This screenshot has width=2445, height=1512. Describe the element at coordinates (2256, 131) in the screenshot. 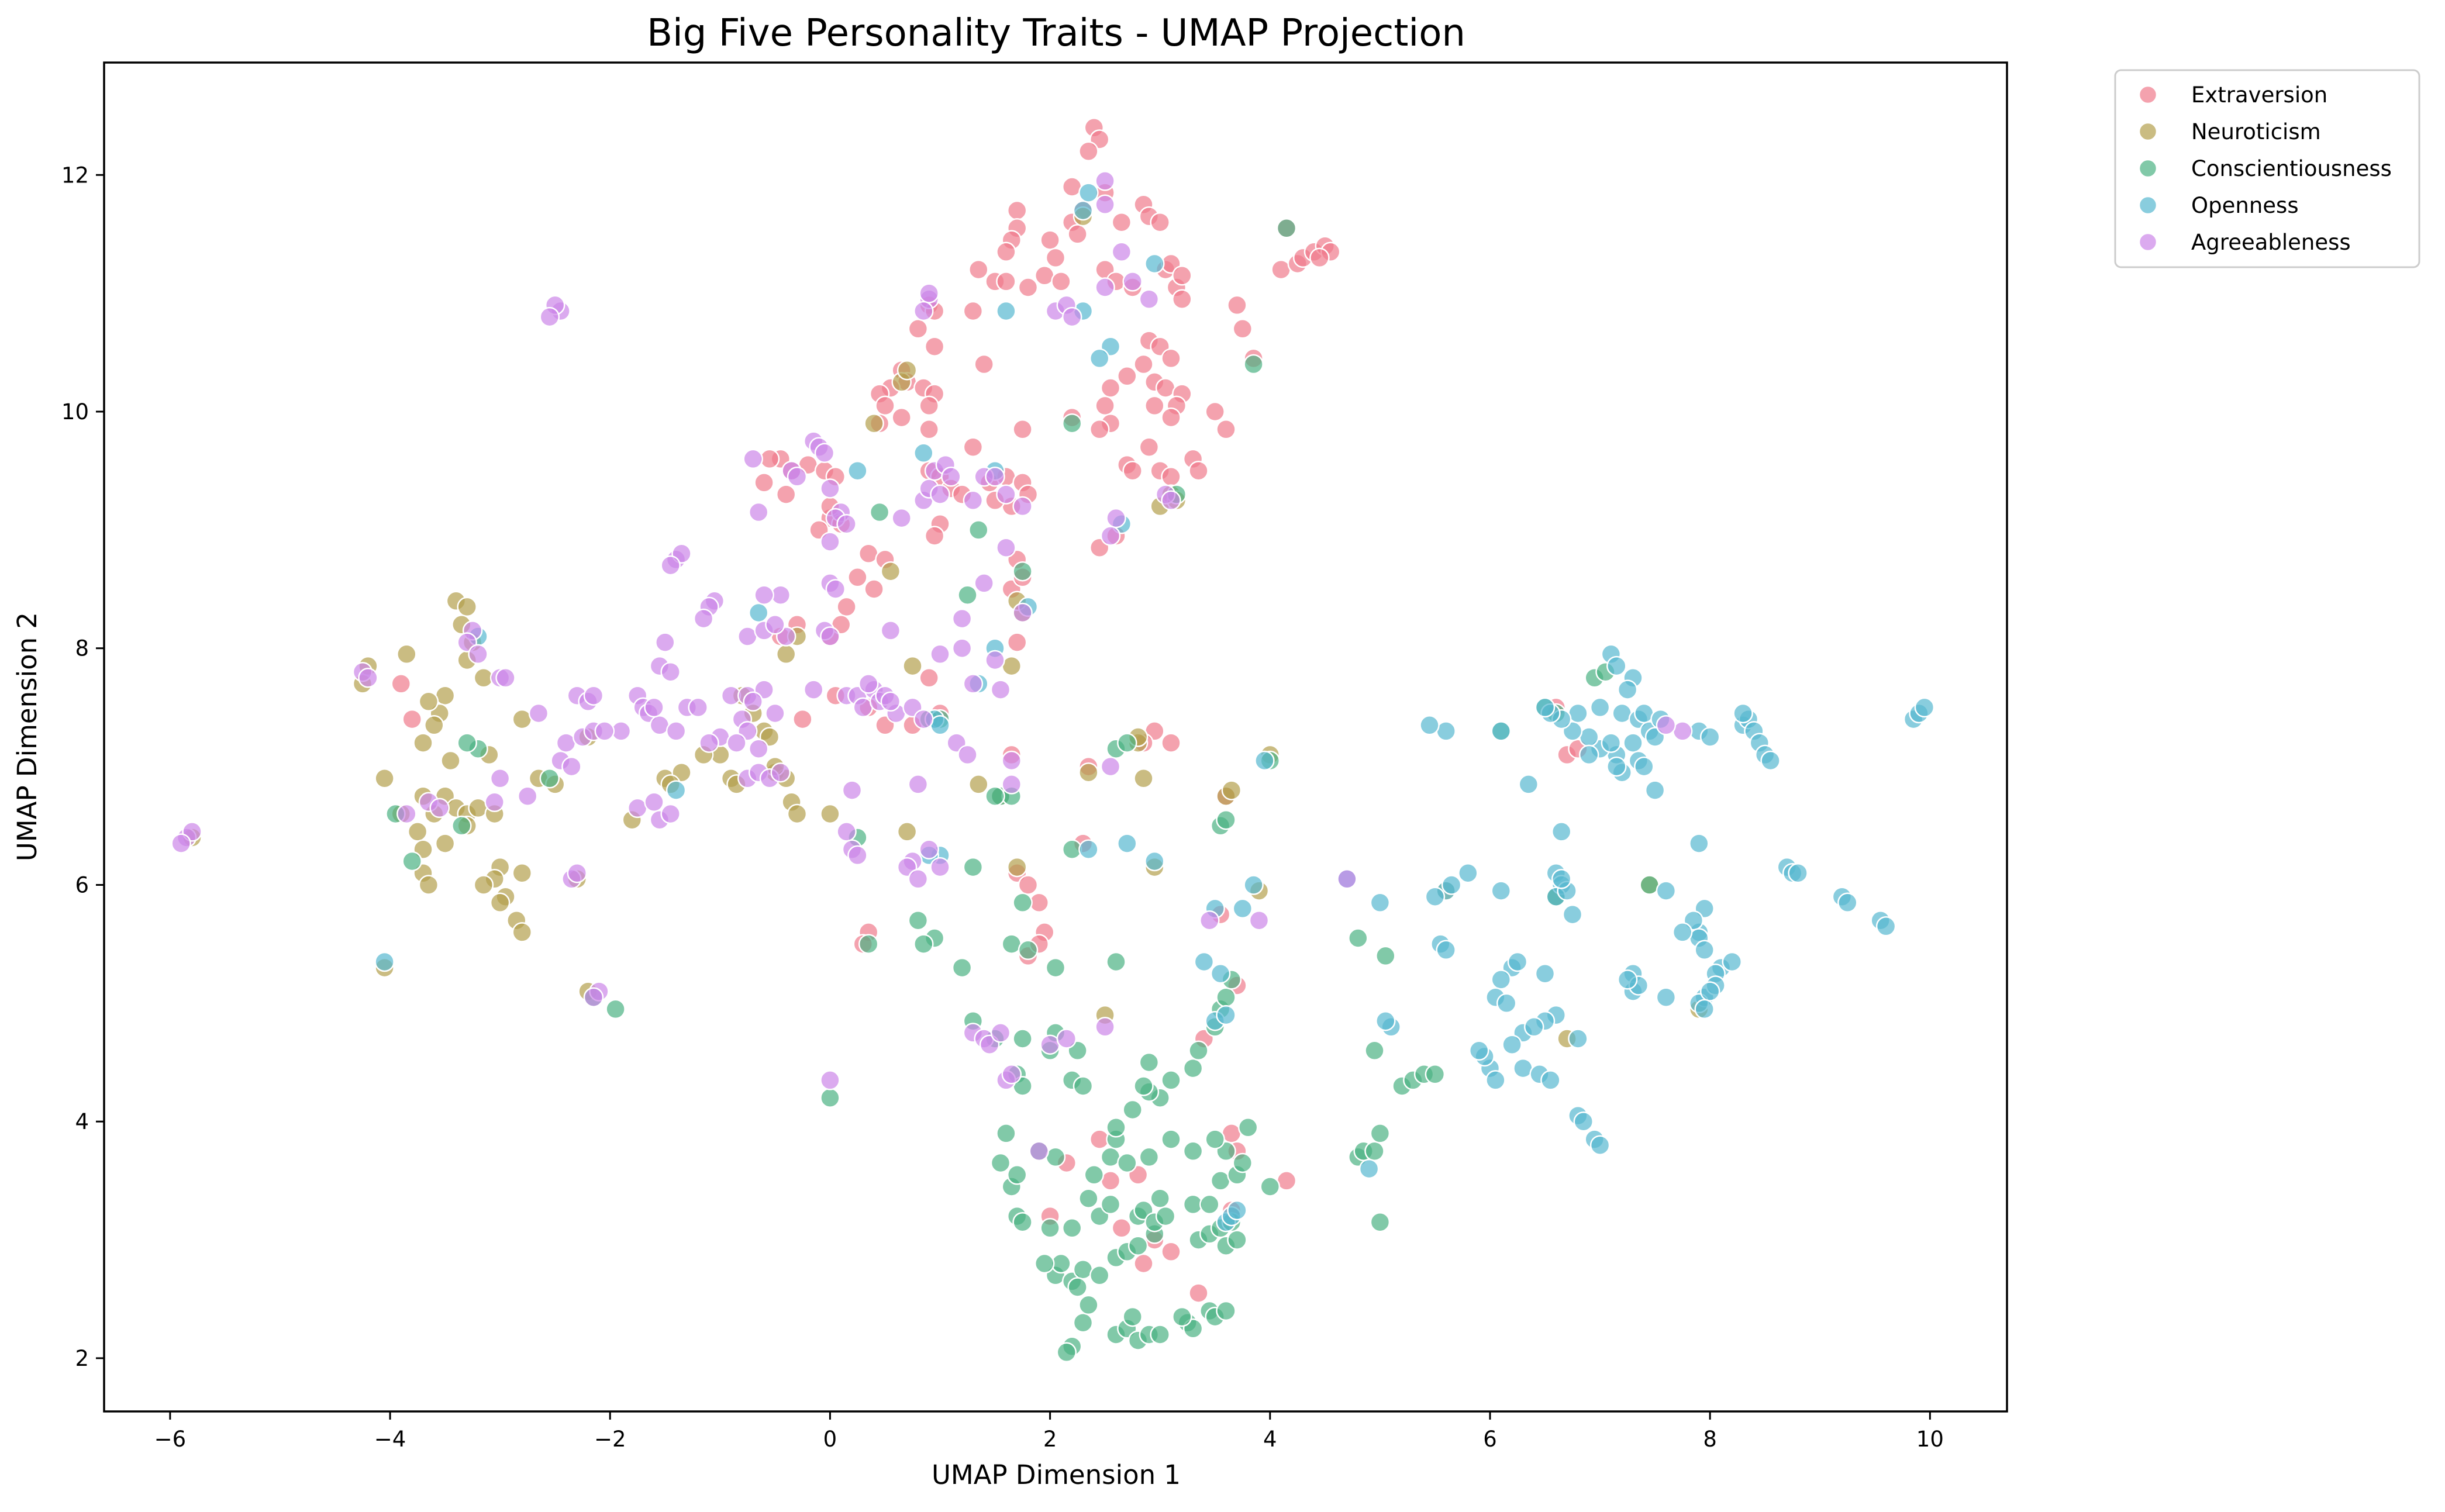

I see `legend-label: Neuroticism` at that location.